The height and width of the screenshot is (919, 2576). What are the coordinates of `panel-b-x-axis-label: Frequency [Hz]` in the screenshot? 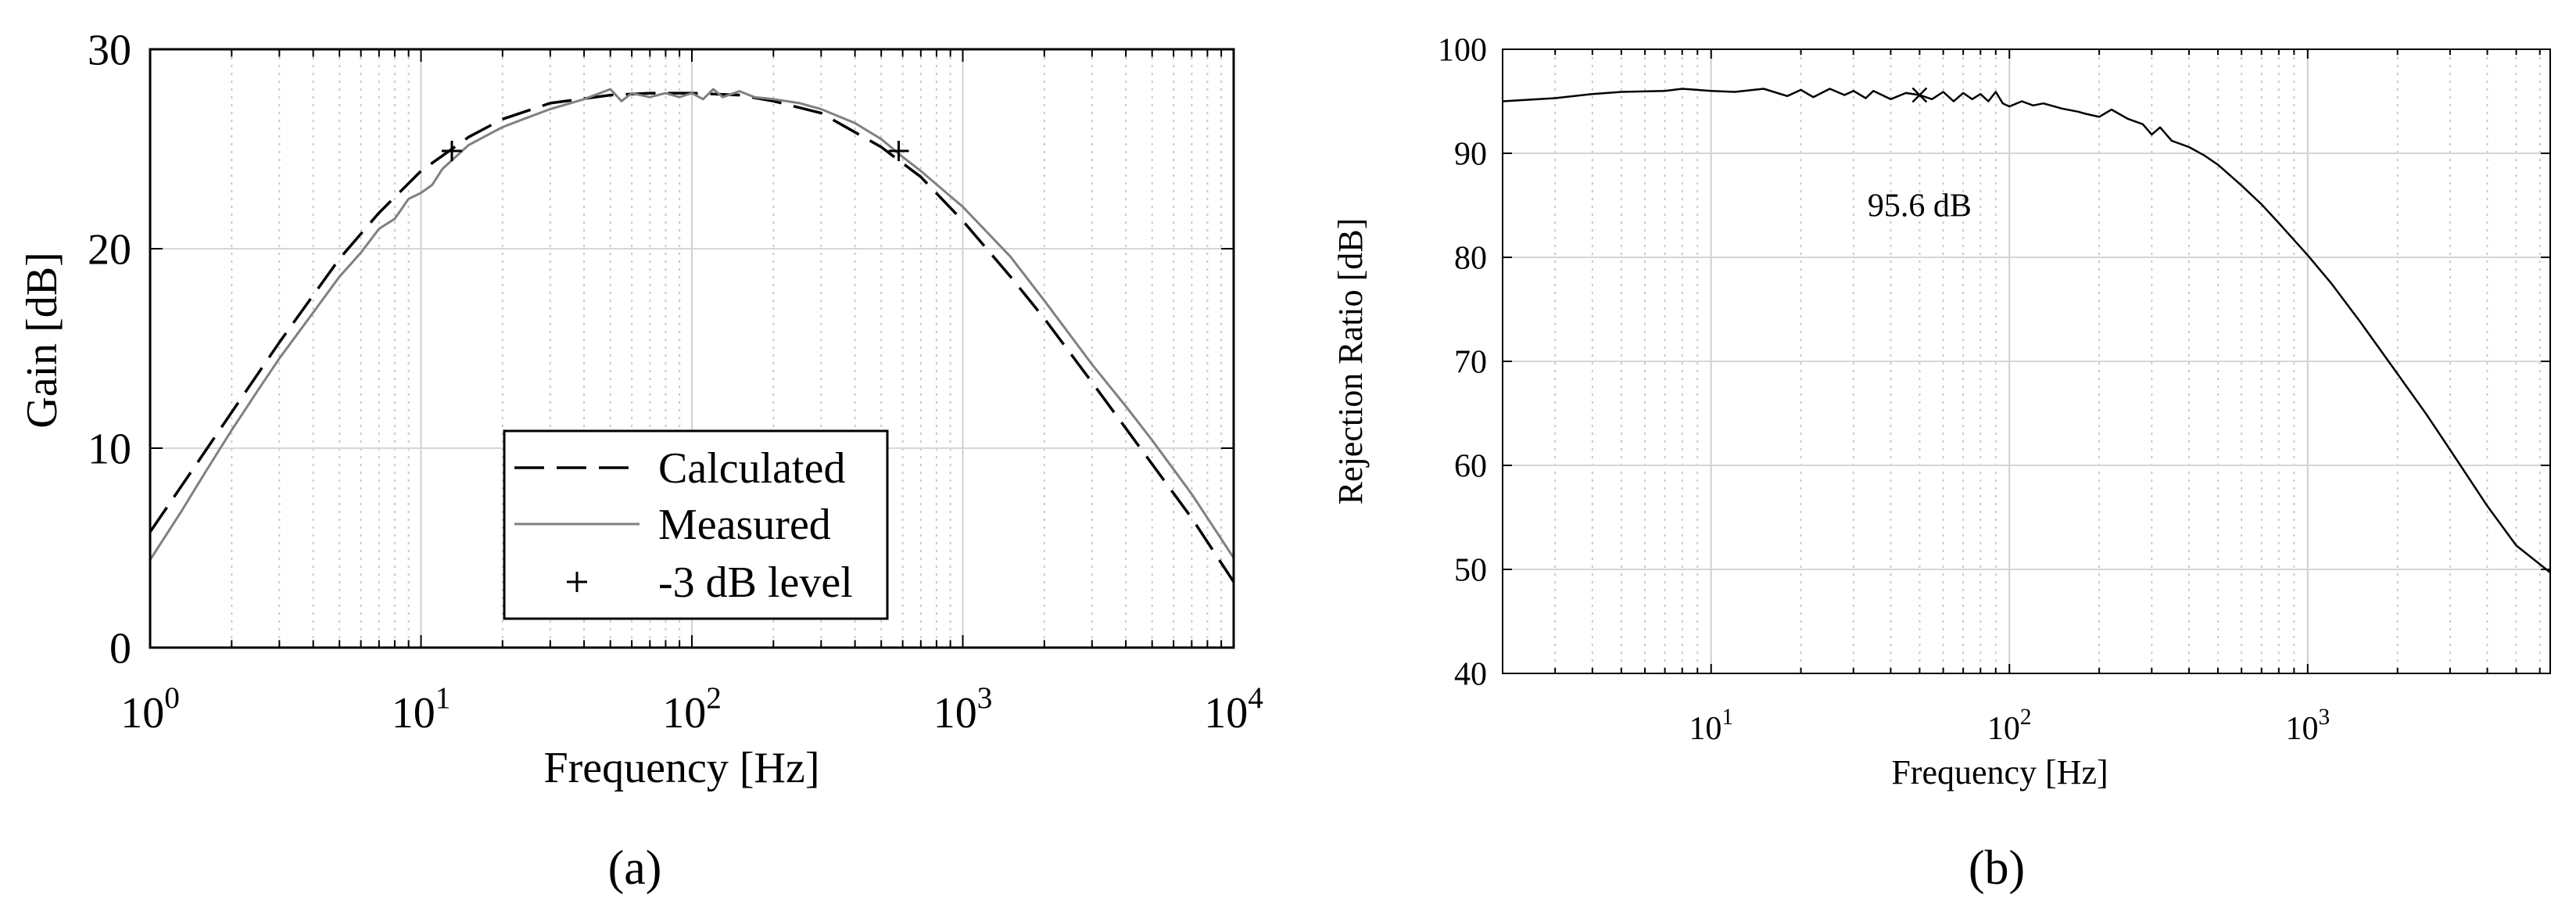 It's located at (1999, 772).